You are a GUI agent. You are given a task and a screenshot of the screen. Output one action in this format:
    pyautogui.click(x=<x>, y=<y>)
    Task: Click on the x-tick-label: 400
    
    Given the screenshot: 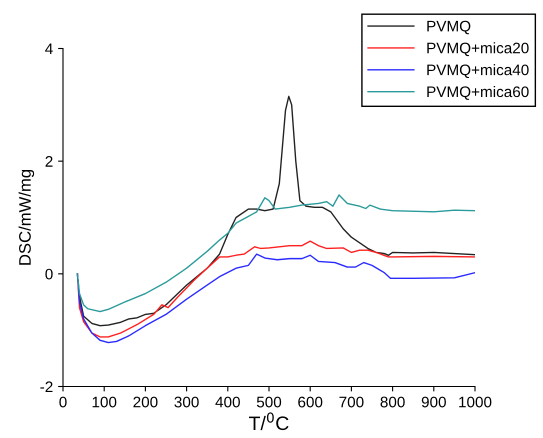 What is the action you would take?
    pyautogui.click(x=227, y=402)
    